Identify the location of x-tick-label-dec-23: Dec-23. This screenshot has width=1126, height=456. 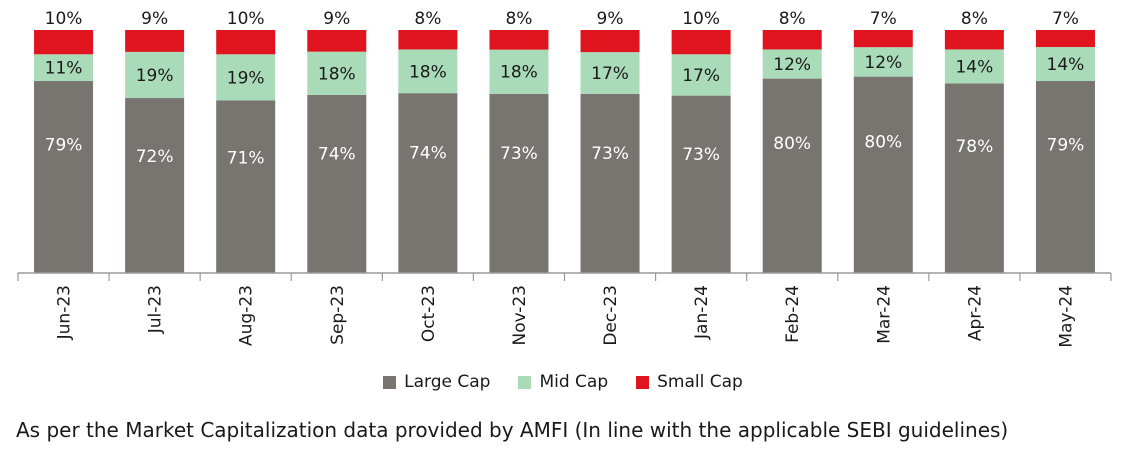
(611, 315).